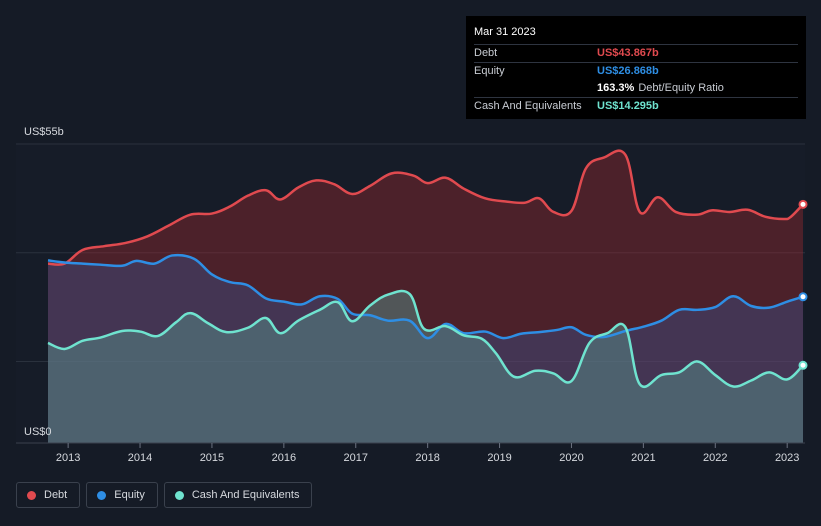 The width and height of the screenshot is (821, 526). What do you see at coordinates (489, 71) in the screenshot?
I see `tooltip-equity-label: Equity` at bounding box center [489, 71].